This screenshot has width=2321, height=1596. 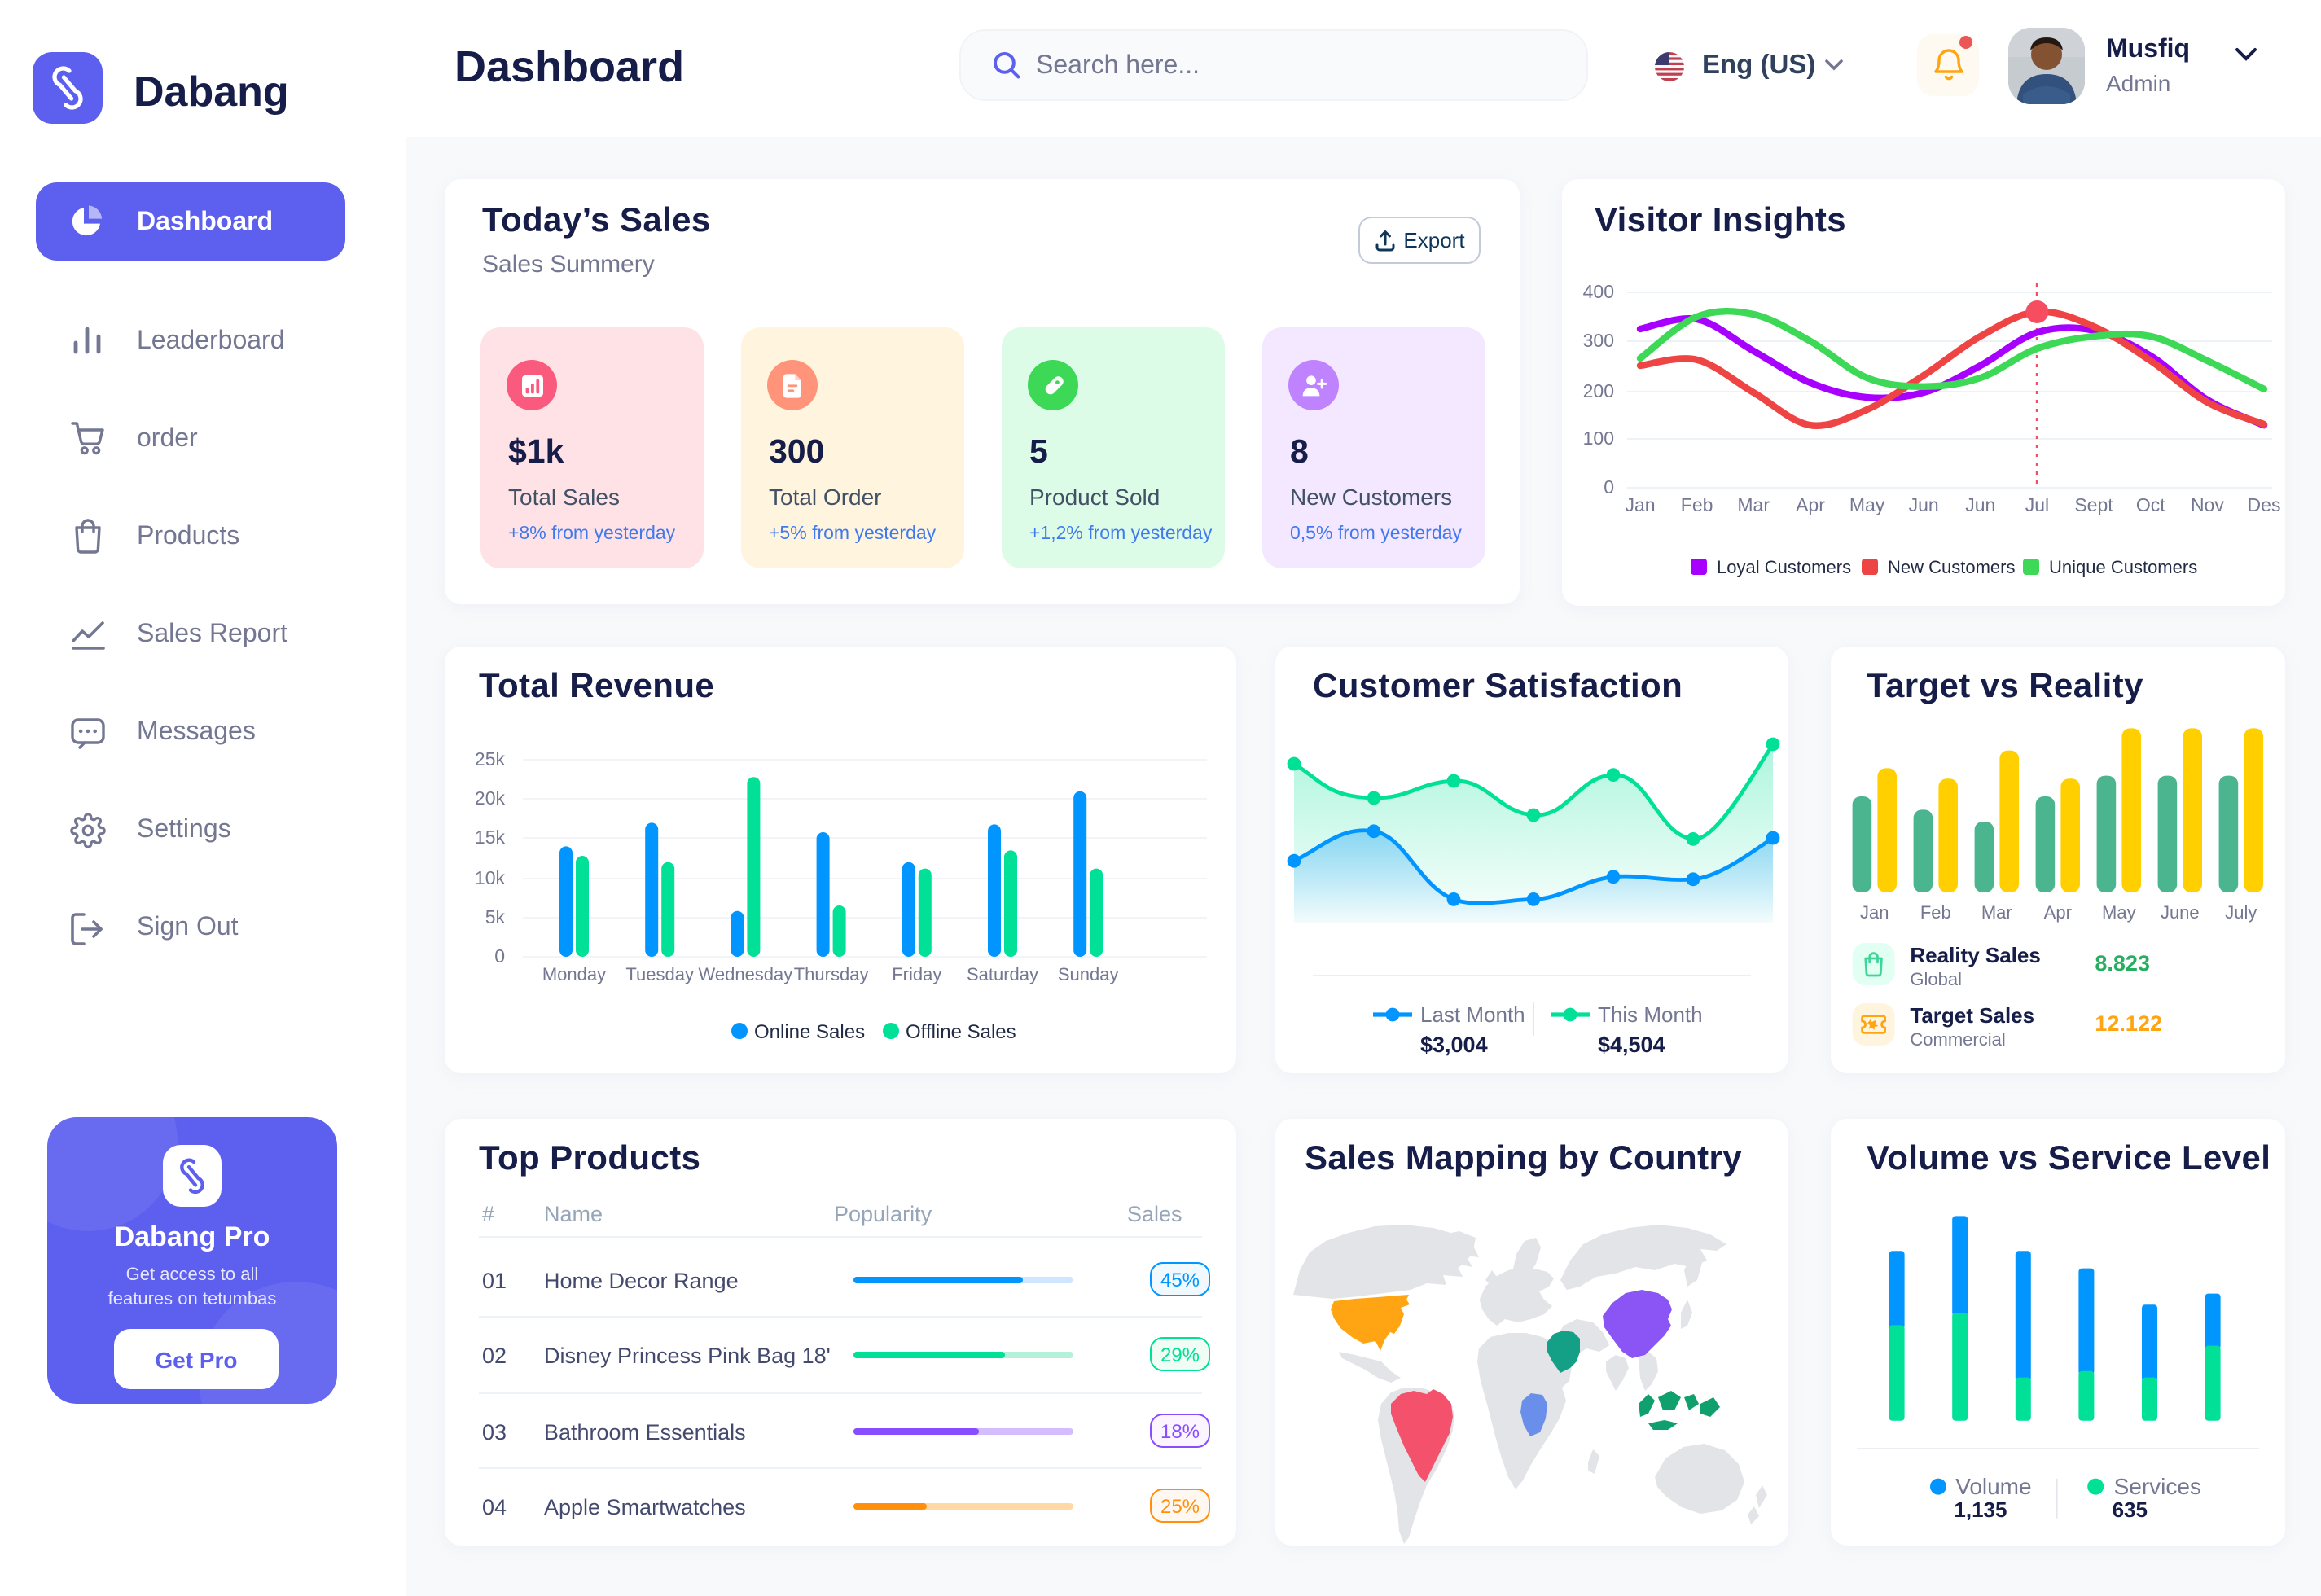 What do you see at coordinates (2180, 912) in the screenshot?
I see `svg-text: June` at bounding box center [2180, 912].